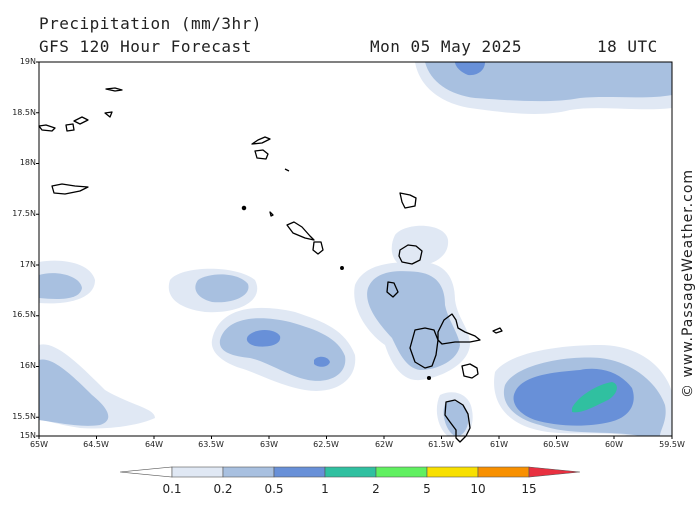 The height and width of the screenshot is (525, 700). I want to click on colorbar-label: 2, so click(376, 489).